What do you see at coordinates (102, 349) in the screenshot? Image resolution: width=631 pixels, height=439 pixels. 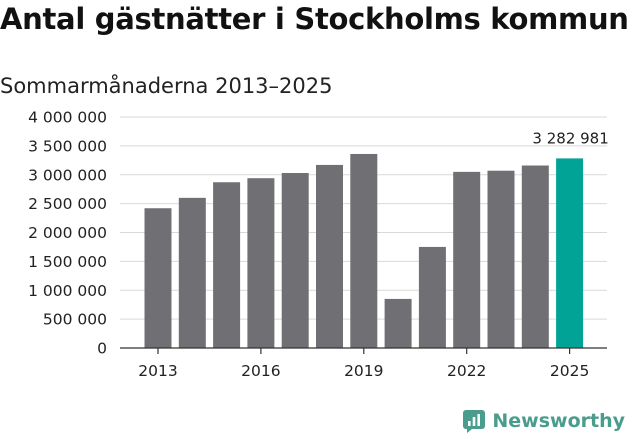 I see `y-tick-label: 0` at bounding box center [102, 349].